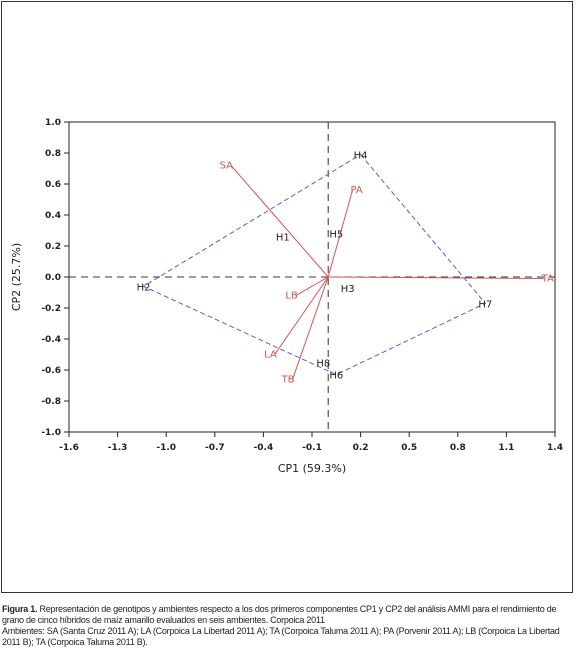 The height and width of the screenshot is (662, 576). Describe the element at coordinates (283, 238) in the screenshot. I see `genotype-label: H1` at that location.